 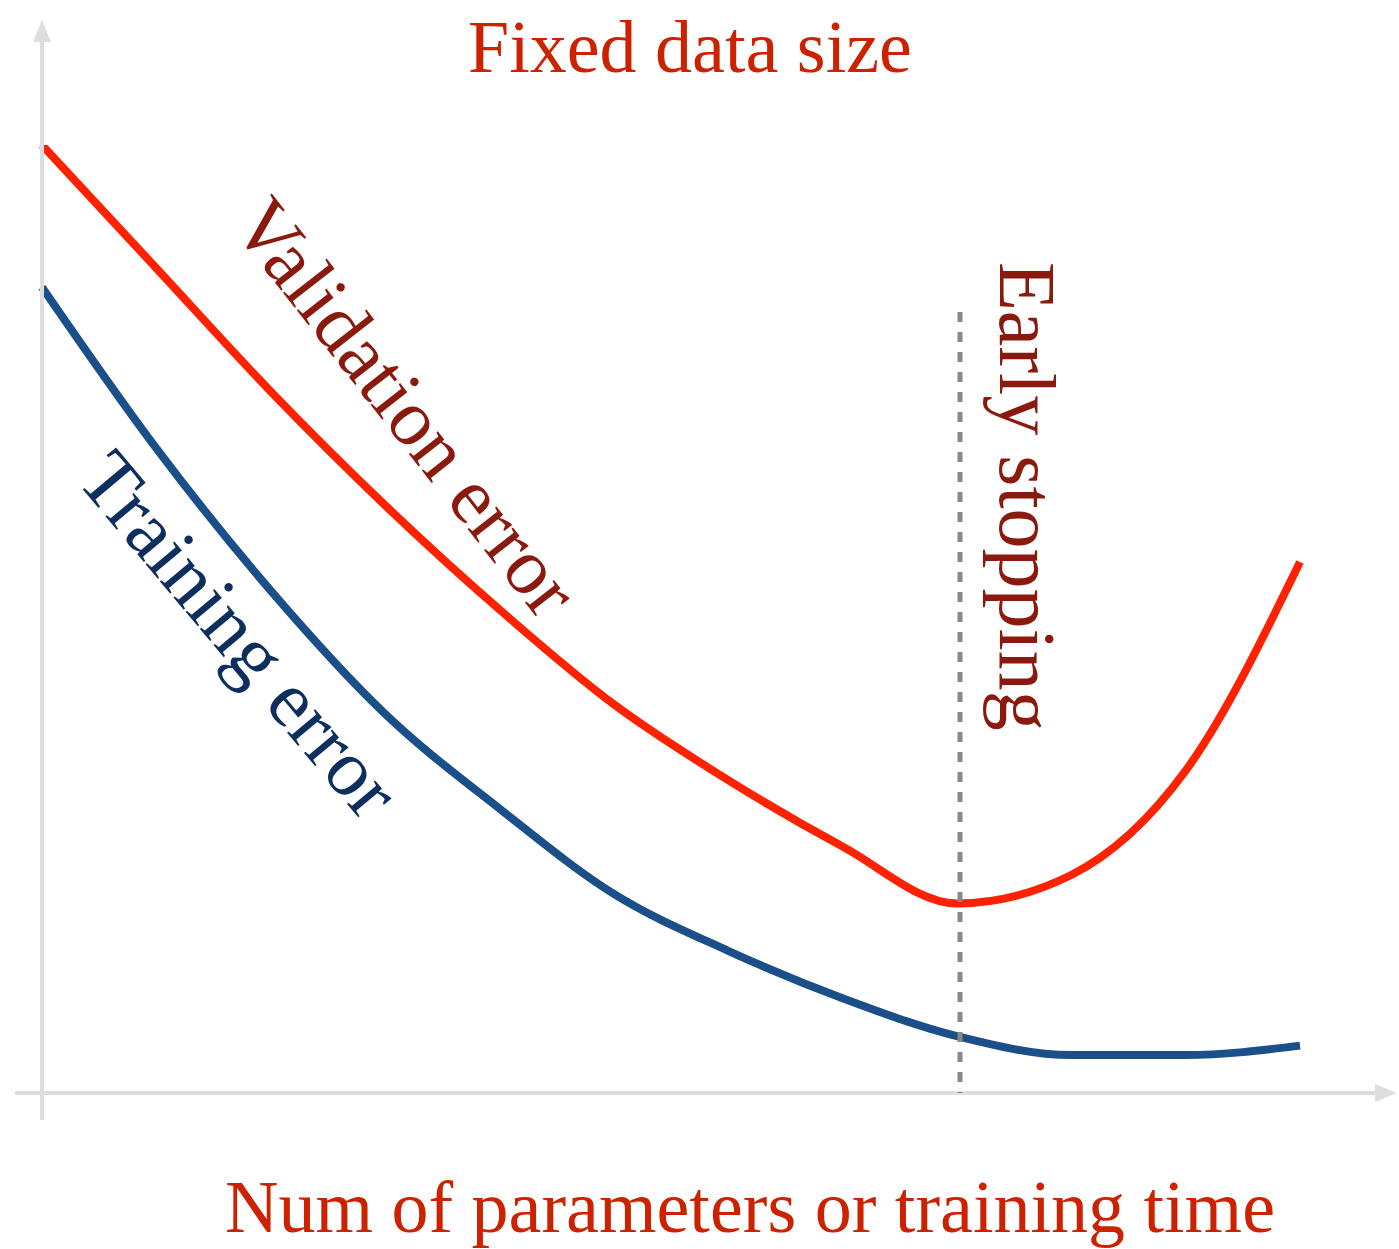 I want to click on chart-title: Fixed data size, so click(x=690, y=47).